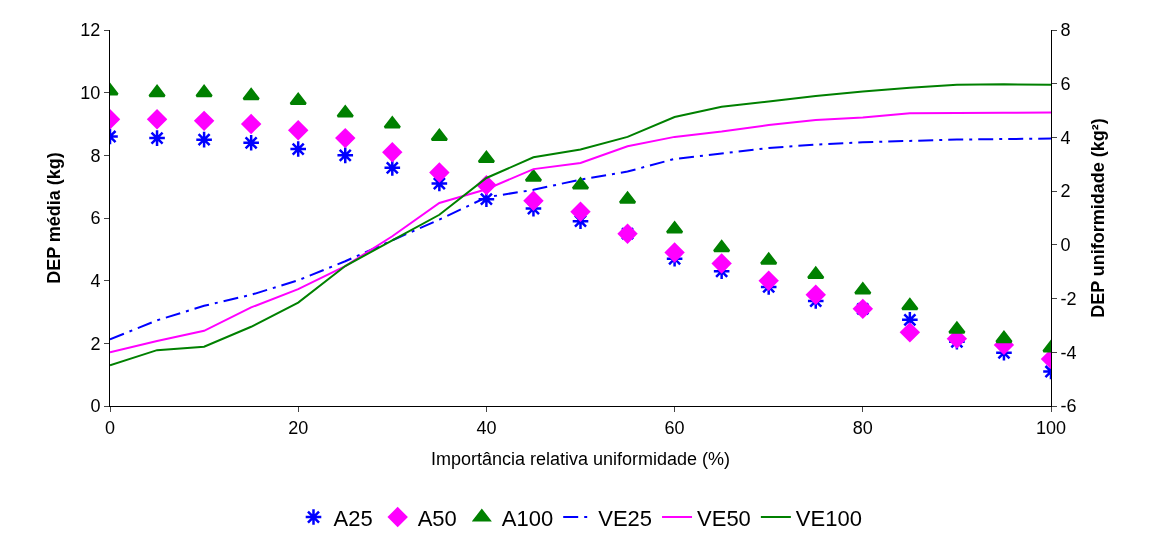 This screenshot has width=1161, height=550. What do you see at coordinates (1068, 352) in the screenshot?
I see `y2-tick-label: -4` at bounding box center [1068, 352].